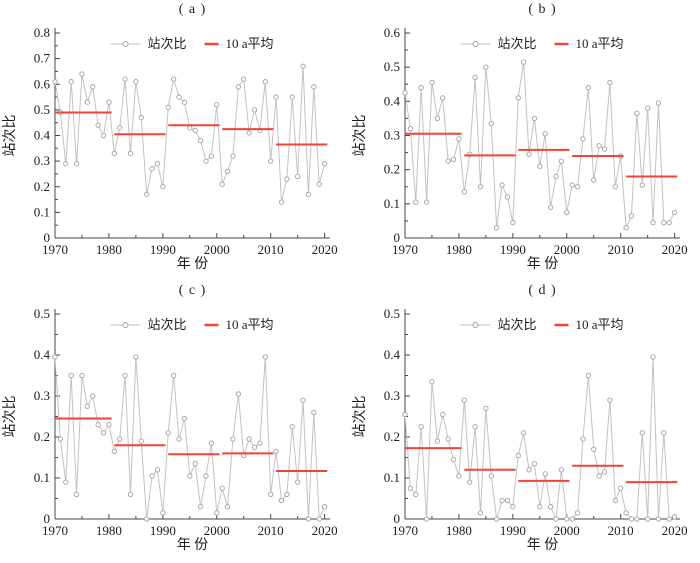 Image resolution: width=700 pixels, height=563 pixels. I want to click on y-tick-label: 0.1, so click(392, 203).